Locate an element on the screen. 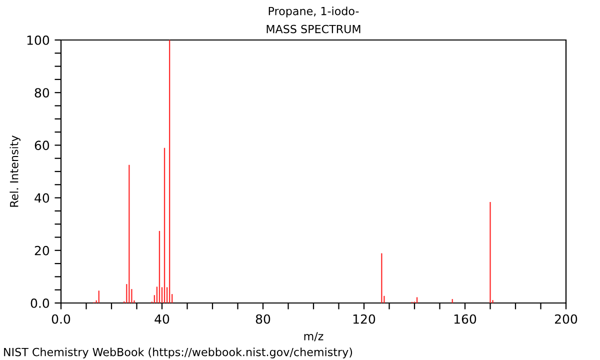 The image size is (600, 360). x-tick-label: 40 is located at coordinates (162, 319).